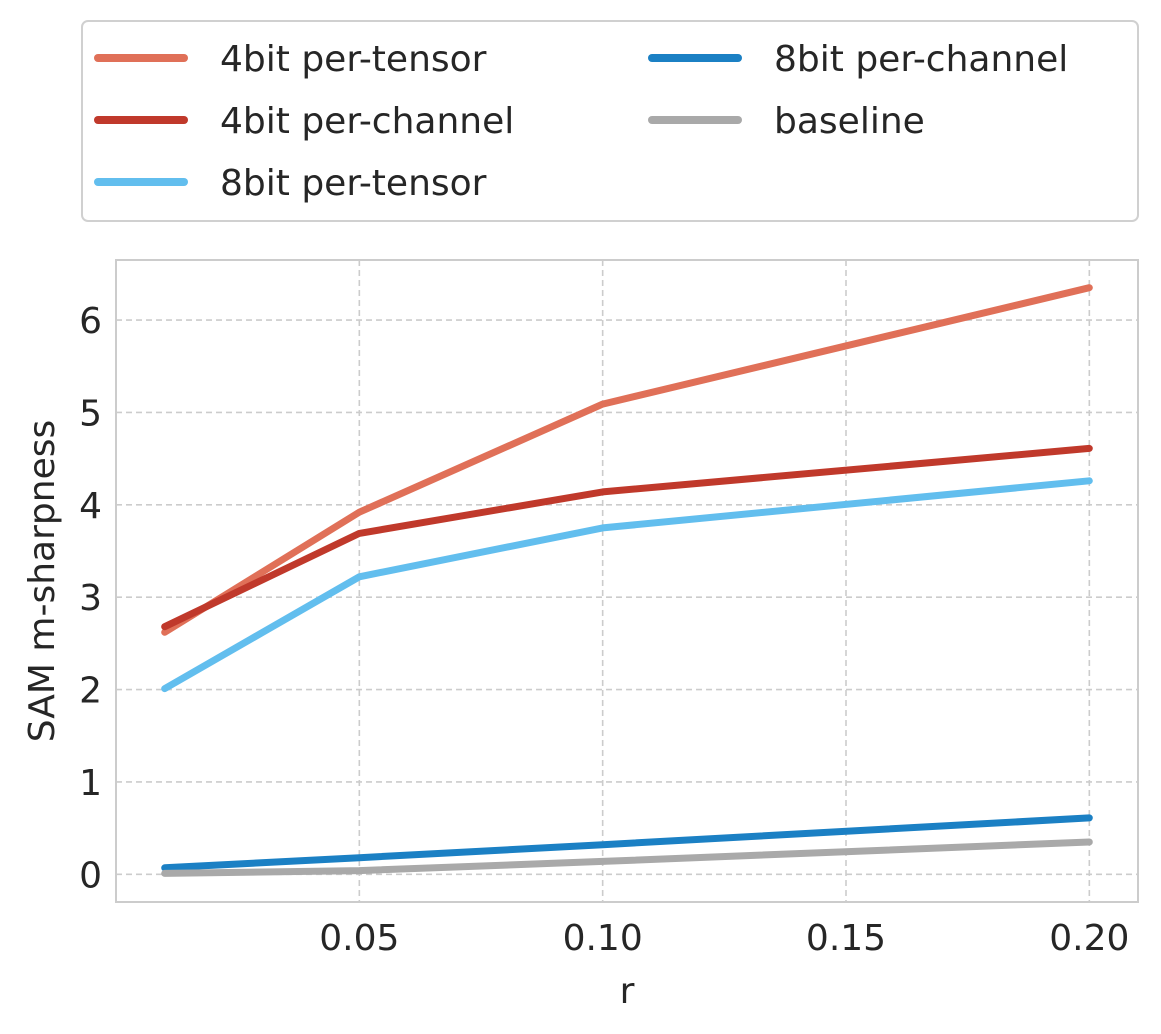  What do you see at coordinates (603, 938) in the screenshot?
I see `x-tick-label: 0.10` at bounding box center [603, 938].